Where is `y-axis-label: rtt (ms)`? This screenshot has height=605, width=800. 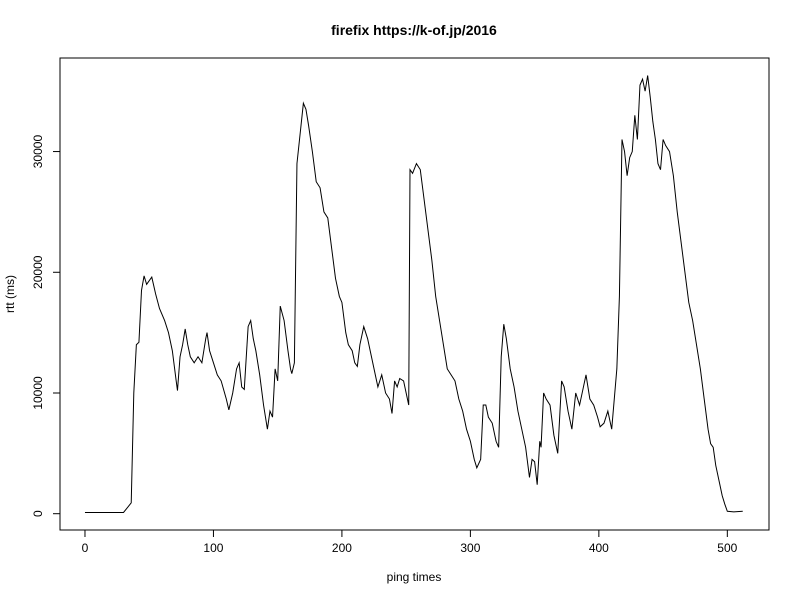 y-axis-label: rtt (ms) is located at coordinates (10, 294).